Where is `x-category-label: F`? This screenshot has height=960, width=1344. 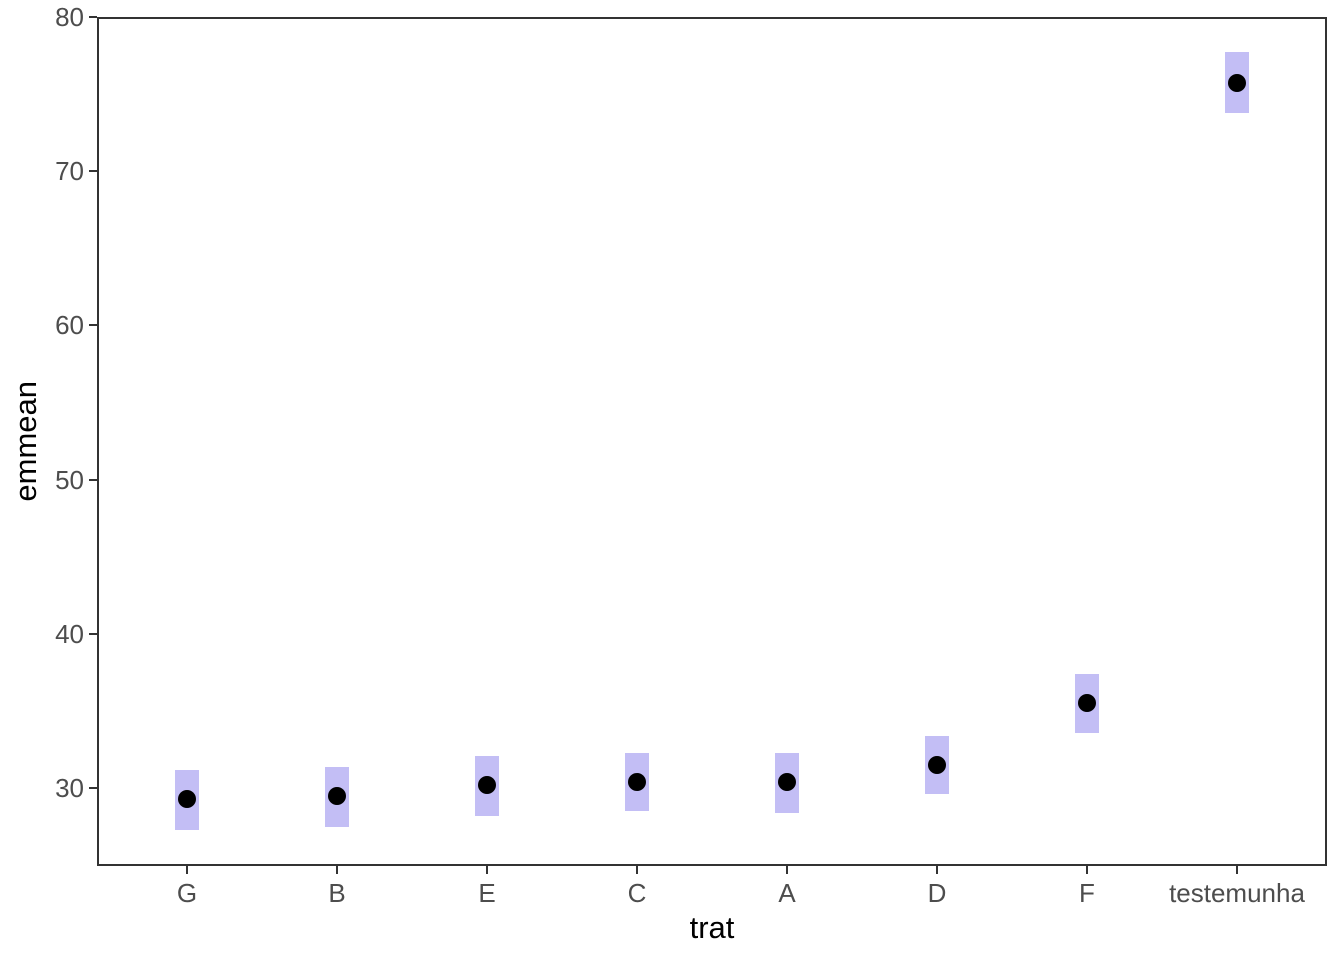 x-category-label: F is located at coordinates (1087, 893).